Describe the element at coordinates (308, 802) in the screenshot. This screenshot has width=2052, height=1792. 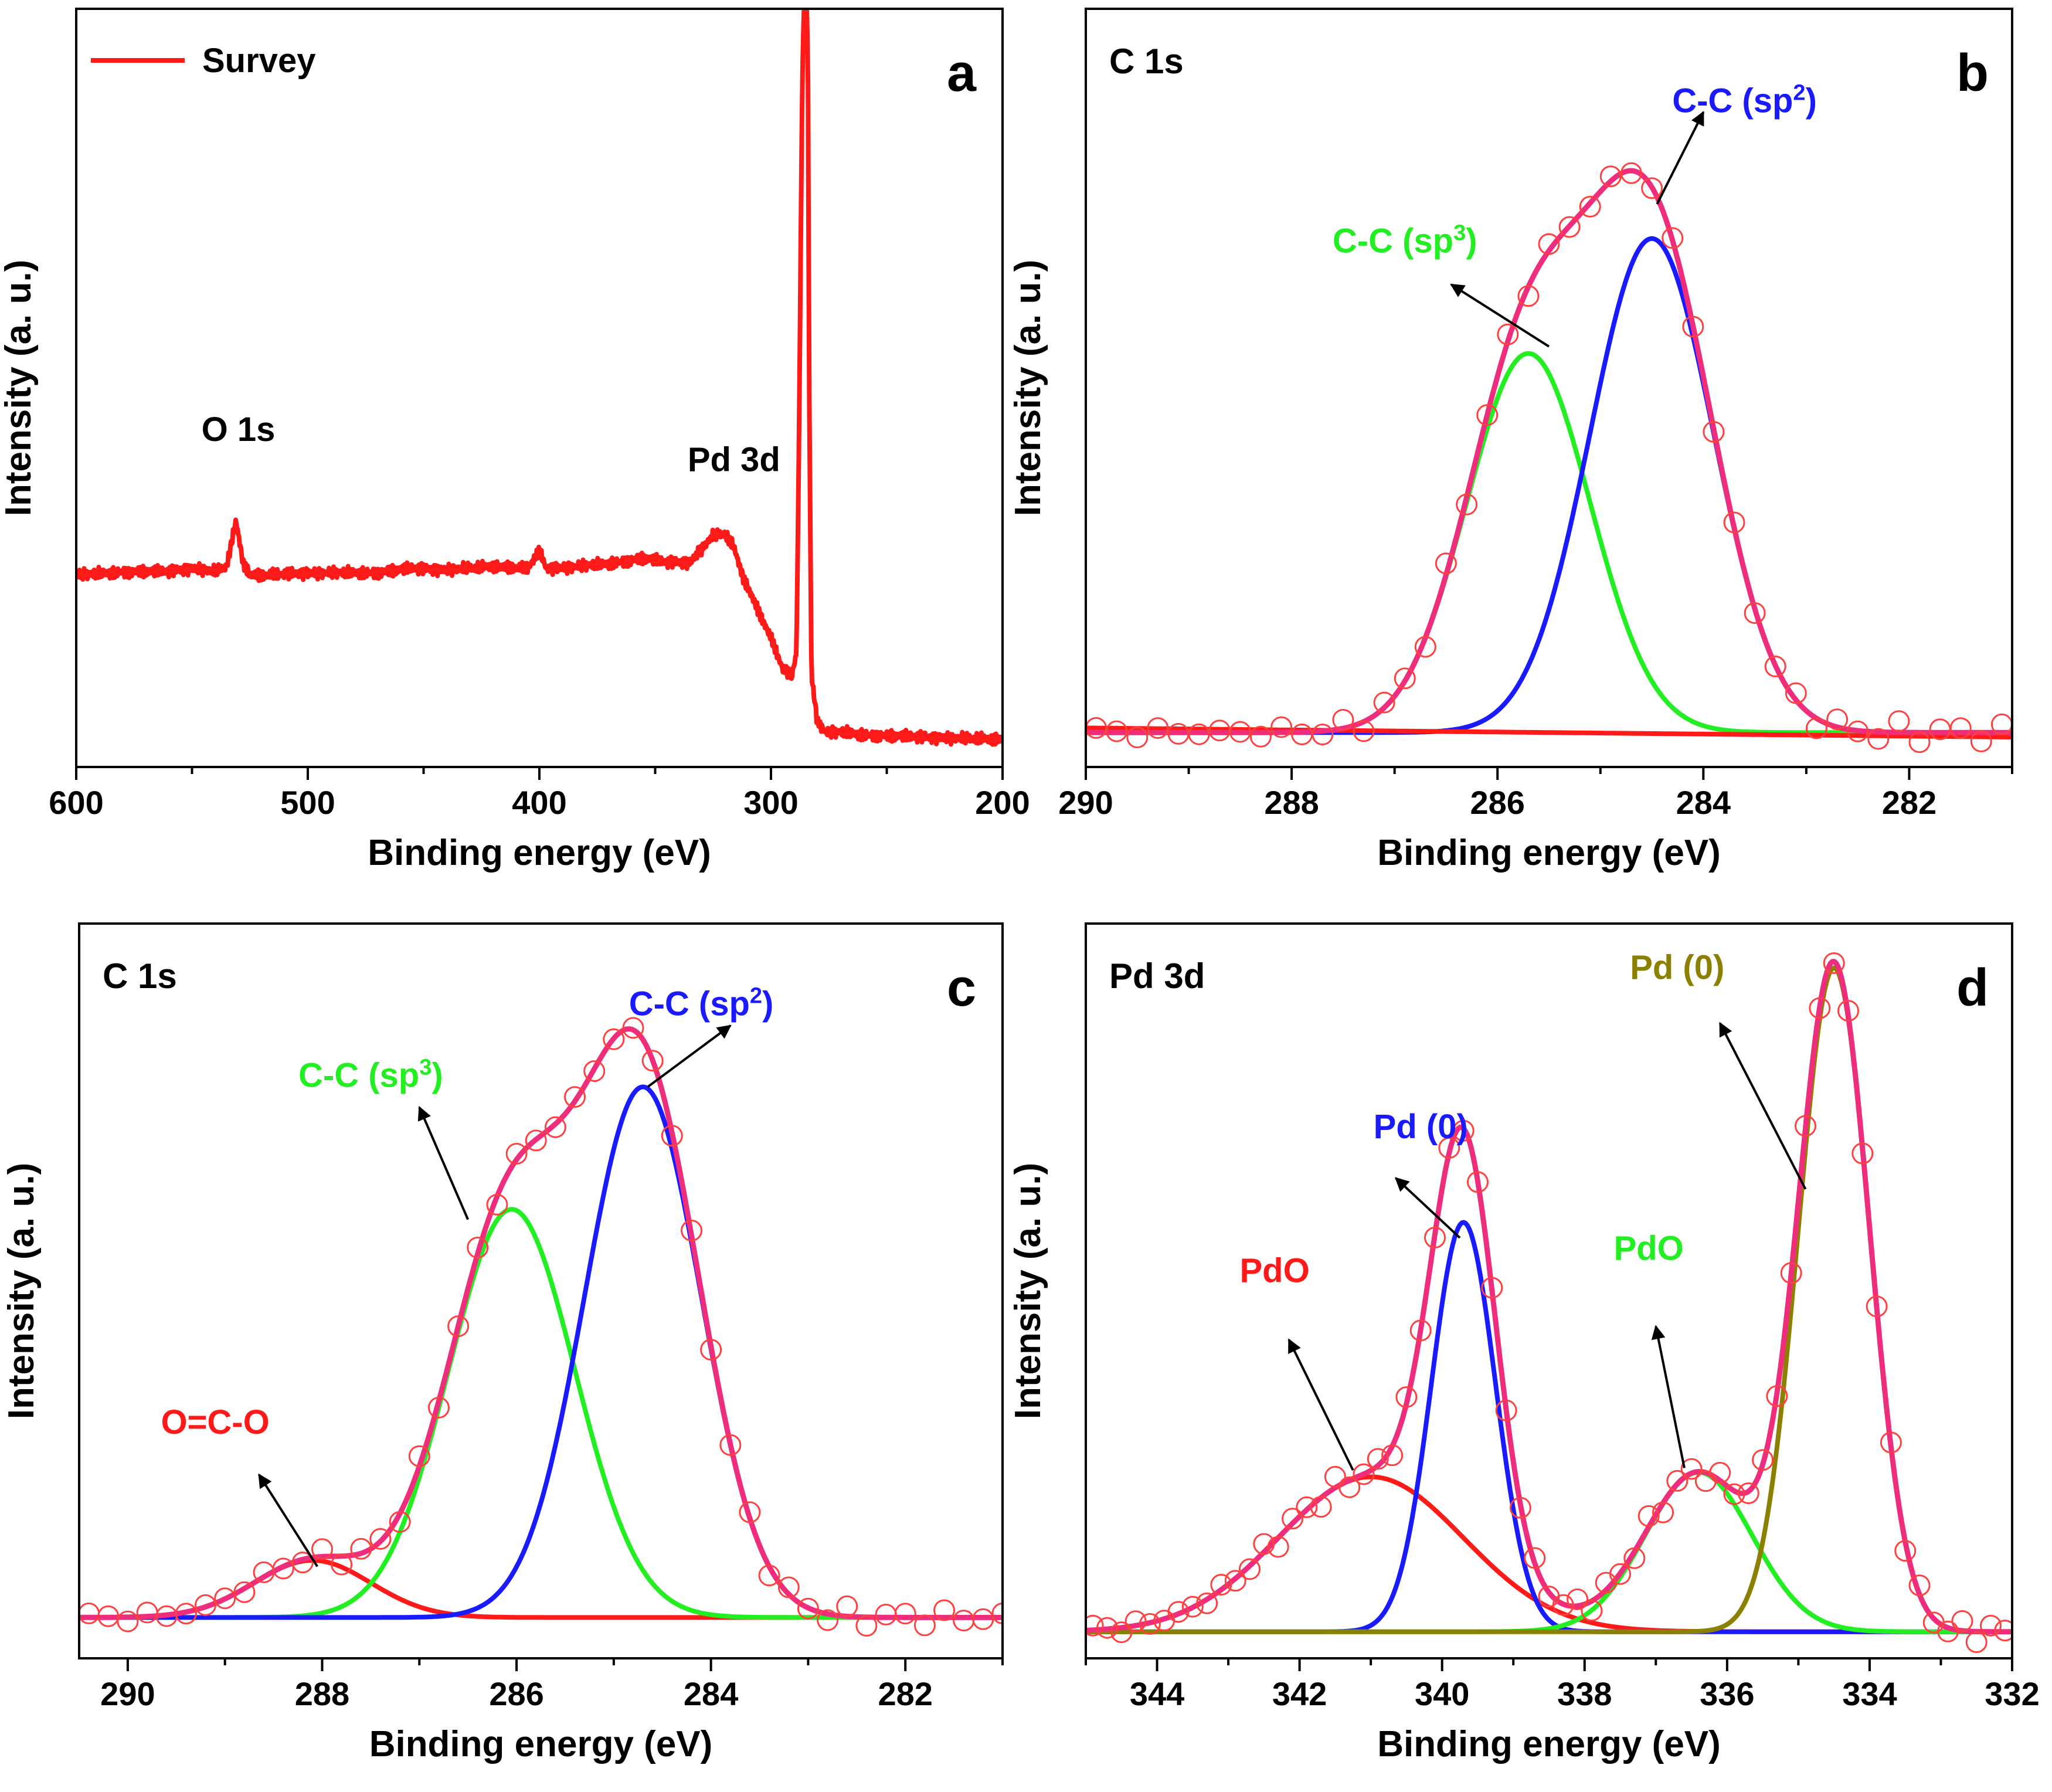
I see `x-tick-label: 500` at that location.